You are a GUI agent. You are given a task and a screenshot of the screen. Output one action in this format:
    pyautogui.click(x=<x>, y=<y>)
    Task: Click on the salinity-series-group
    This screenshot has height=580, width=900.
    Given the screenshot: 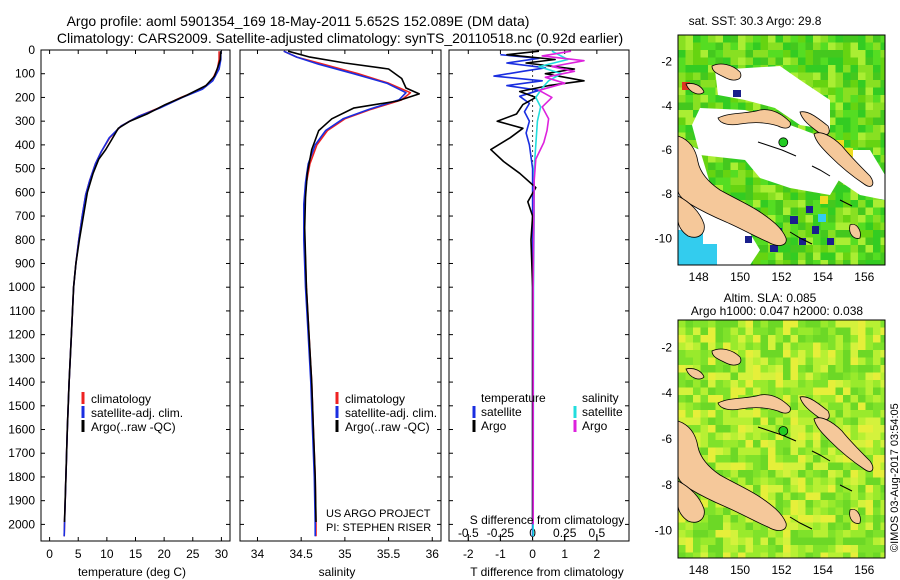 What is the action you would take?
    pyautogui.click(x=351, y=293)
    